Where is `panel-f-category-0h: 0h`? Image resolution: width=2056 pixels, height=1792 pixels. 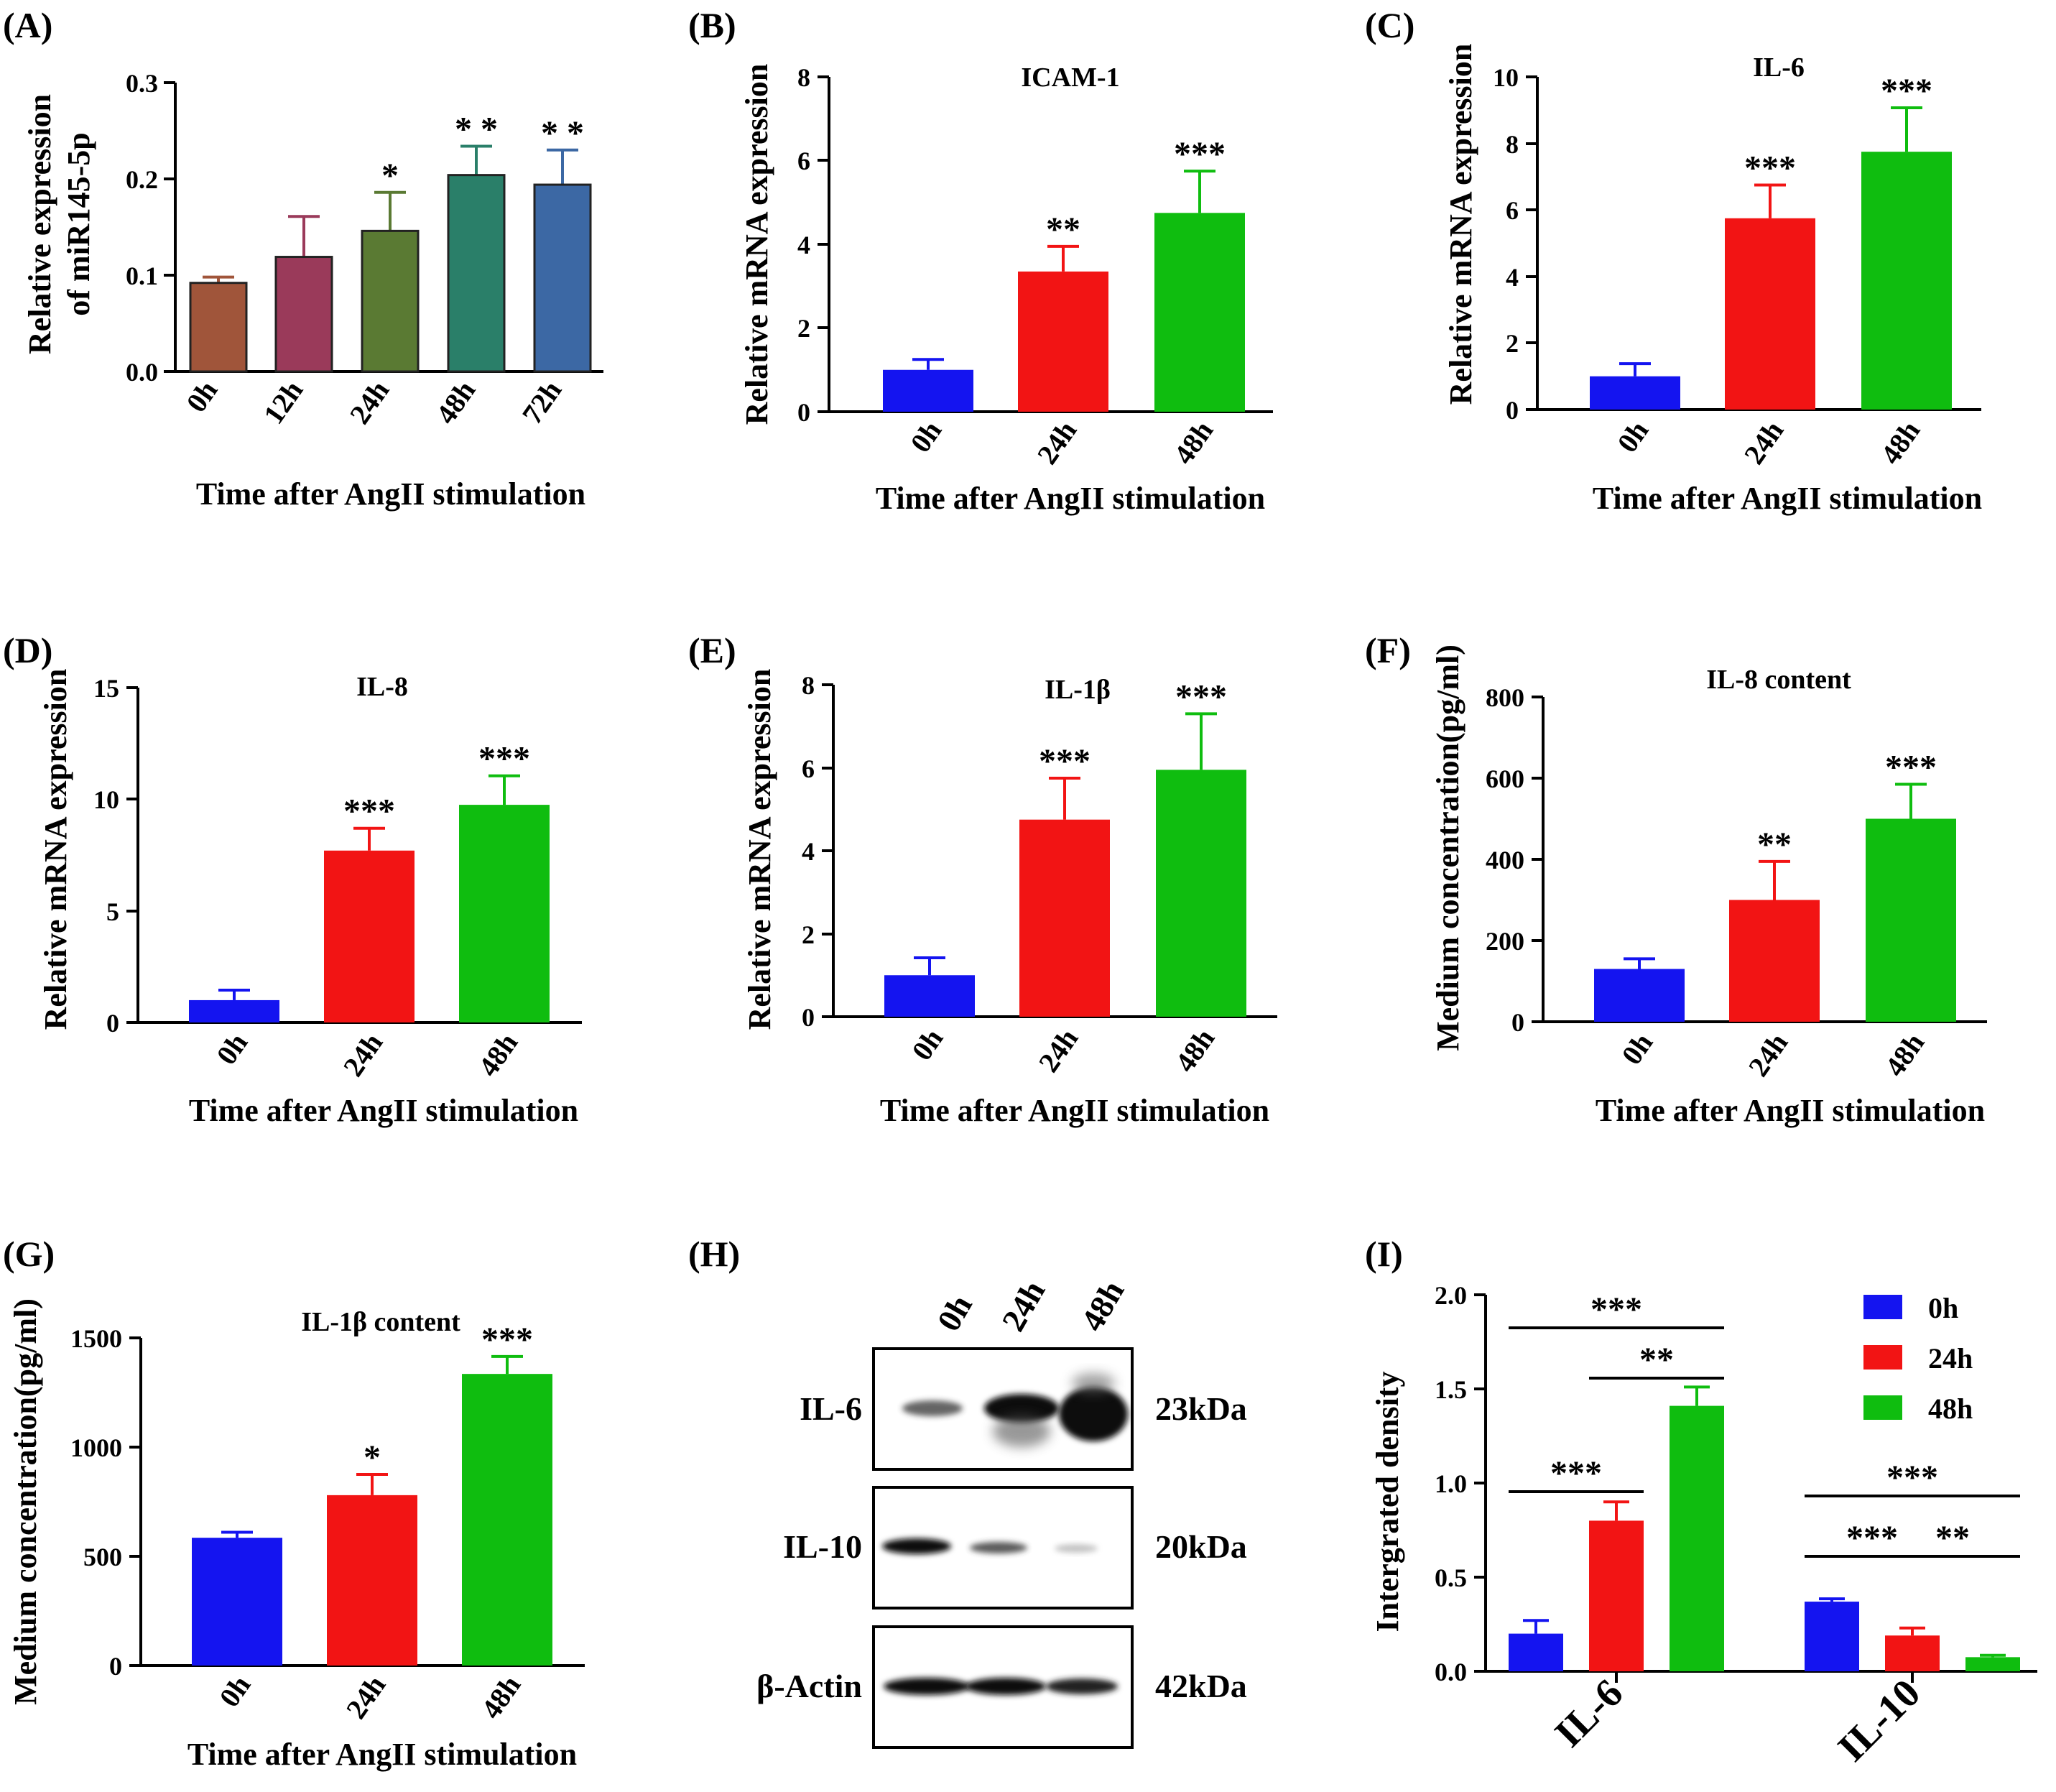
panel-f-category-0h: 0h is located at coordinates (1637, 1048).